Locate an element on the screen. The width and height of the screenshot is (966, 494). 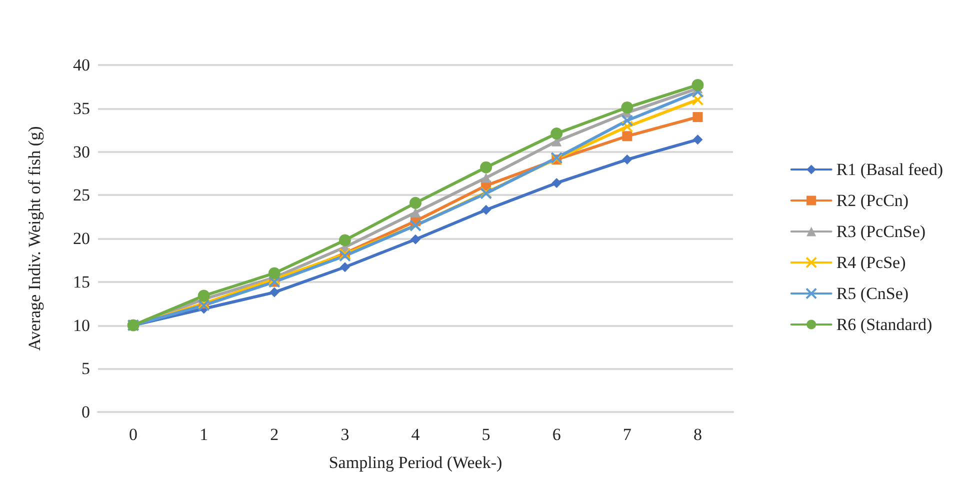
x-tick-label: 7 is located at coordinates (627, 434).